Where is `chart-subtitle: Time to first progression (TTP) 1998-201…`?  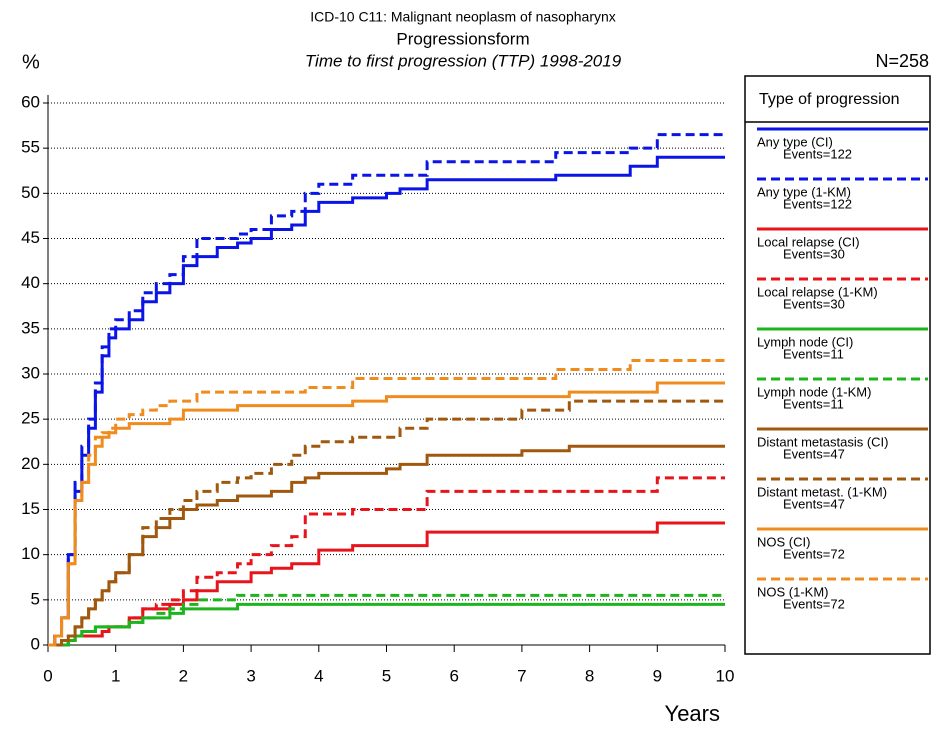 chart-subtitle: Time to first progression (TTP) 1998-201… is located at coordinates (463, 60).